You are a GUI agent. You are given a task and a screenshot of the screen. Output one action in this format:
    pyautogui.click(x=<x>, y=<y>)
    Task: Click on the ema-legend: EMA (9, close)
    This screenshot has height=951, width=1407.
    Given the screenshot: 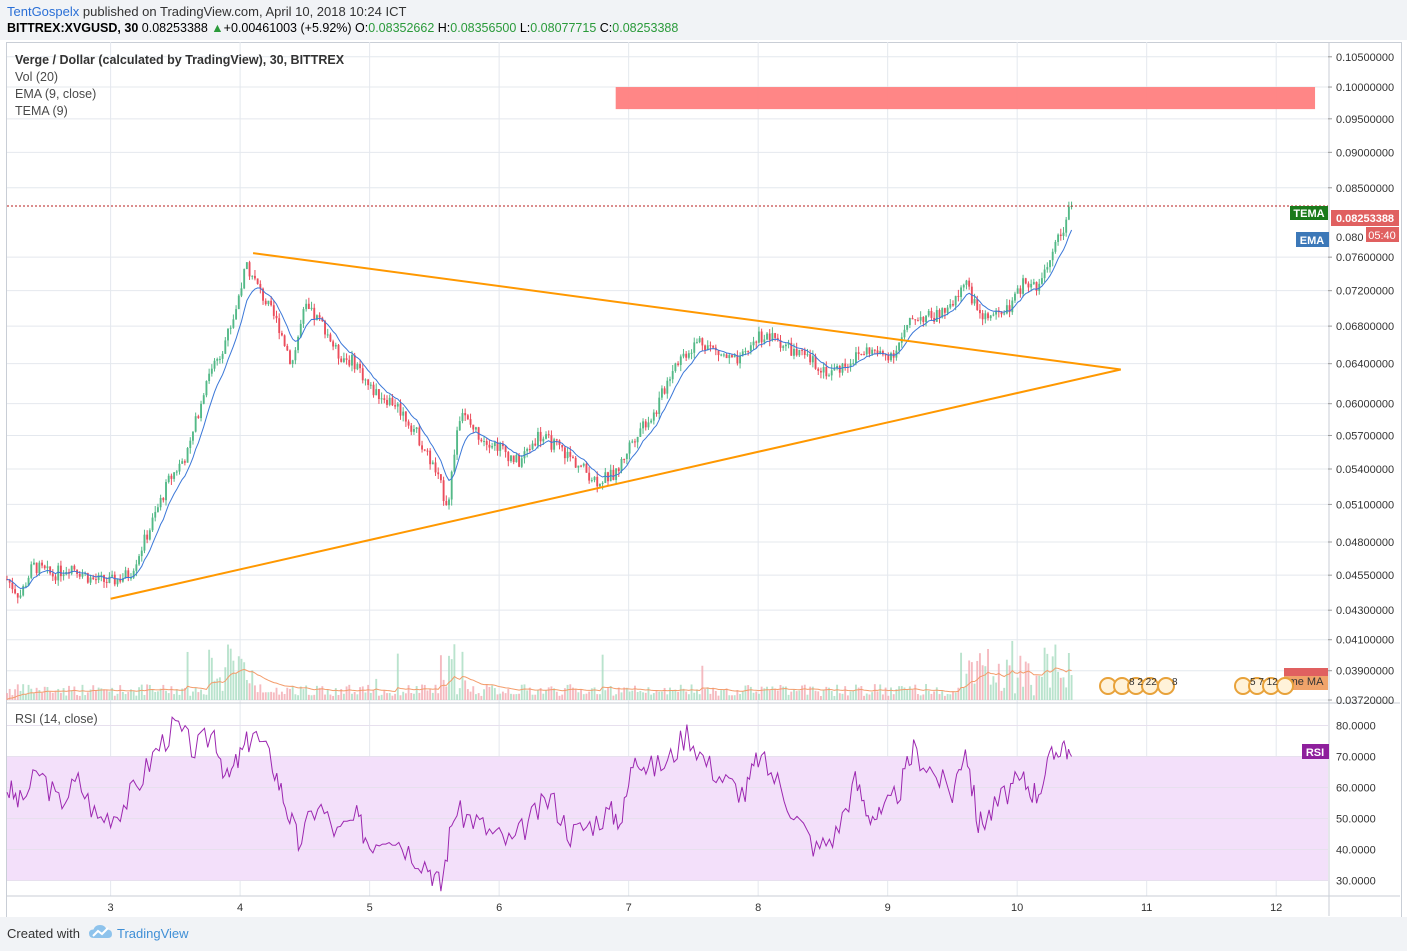 What is the action you would take?
    pyautogui.click(x=56, y=94)
    